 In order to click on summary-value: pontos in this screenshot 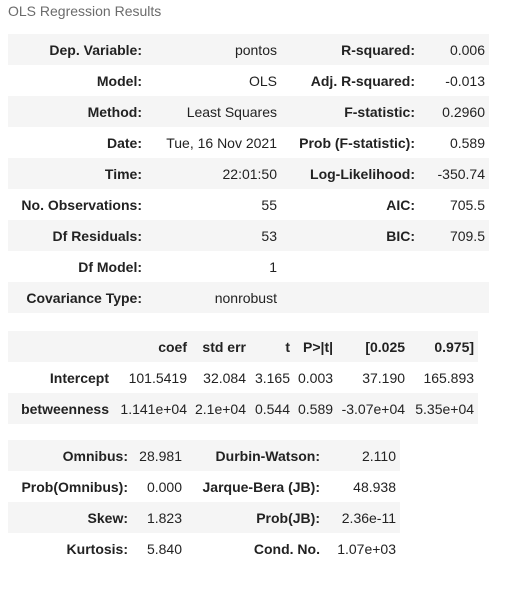, I will do `click(213, 49)`.